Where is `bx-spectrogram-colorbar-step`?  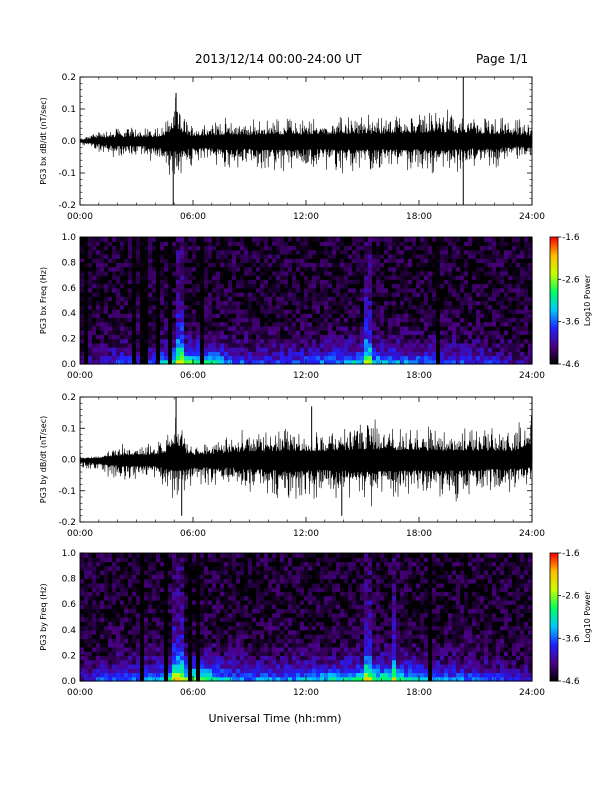
bx-spectrogram-colorbar-step is located at coordinates (554, 283).